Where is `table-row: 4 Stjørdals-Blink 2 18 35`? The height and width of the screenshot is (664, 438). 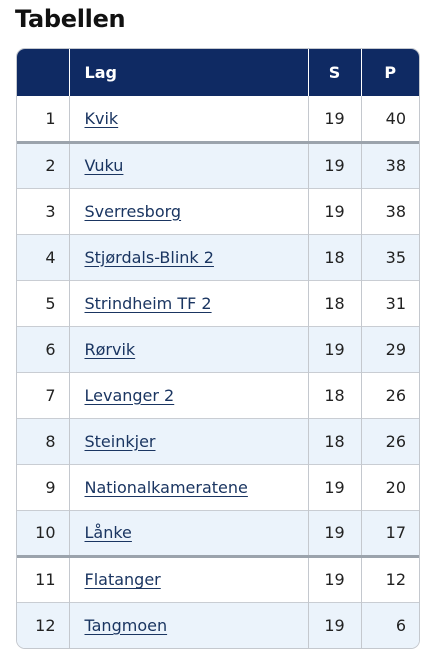
table-row: 4 Stjørdals-Blink 2 18 35 is located at coordinates (218, 256).